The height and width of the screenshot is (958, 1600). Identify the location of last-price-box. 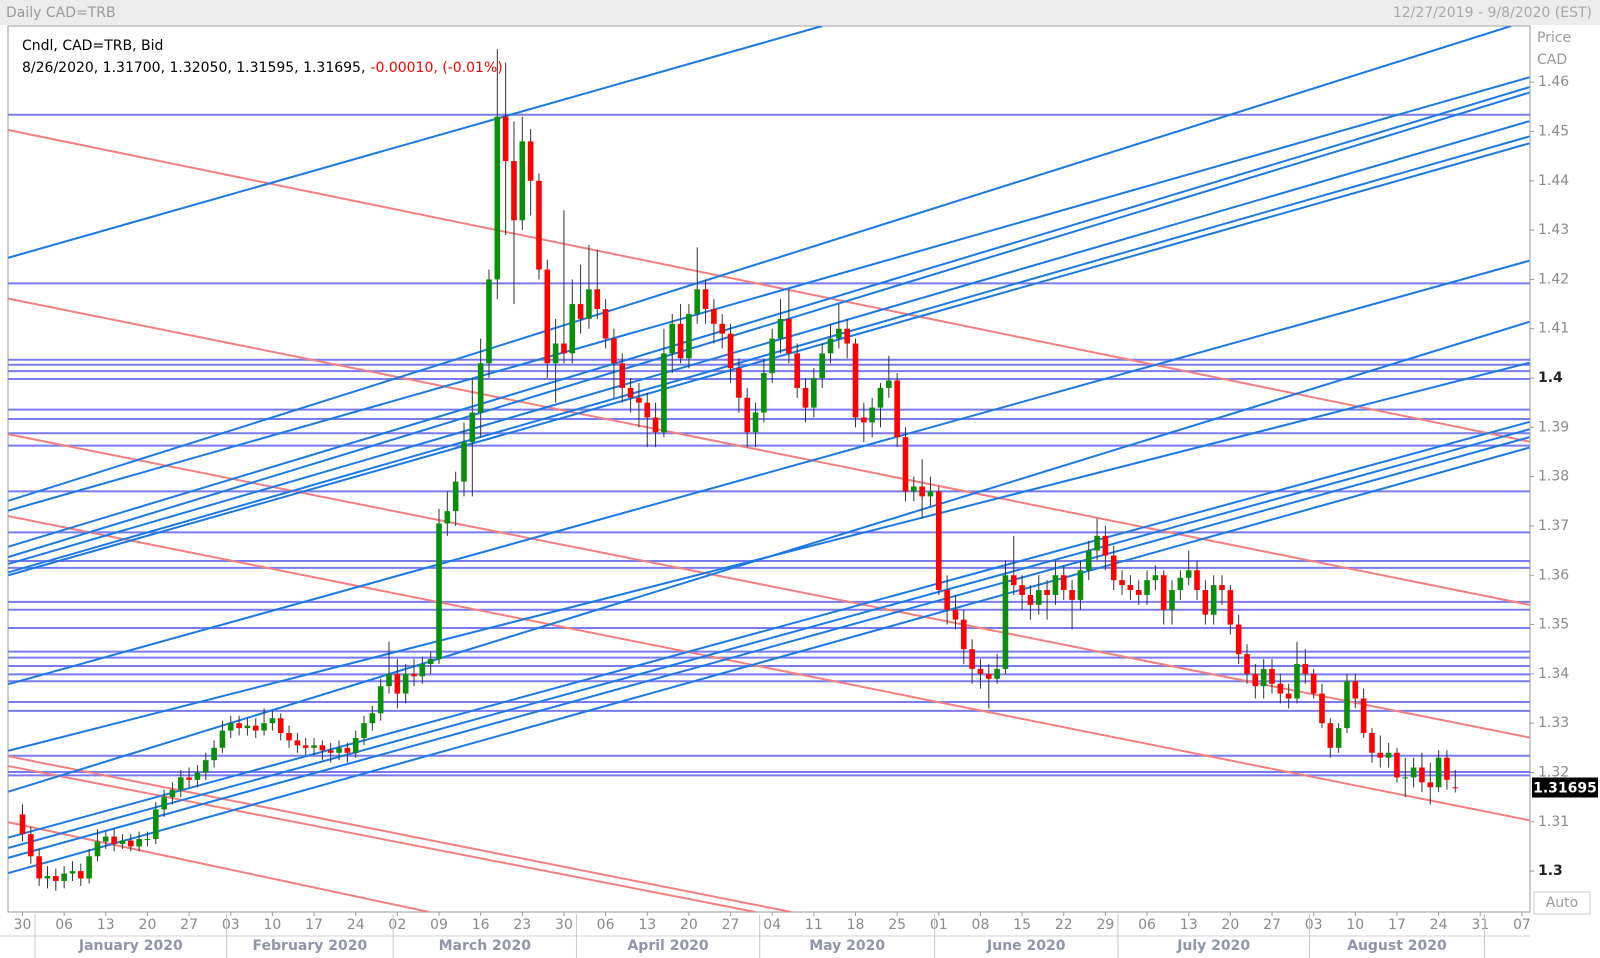
(1565, 787).